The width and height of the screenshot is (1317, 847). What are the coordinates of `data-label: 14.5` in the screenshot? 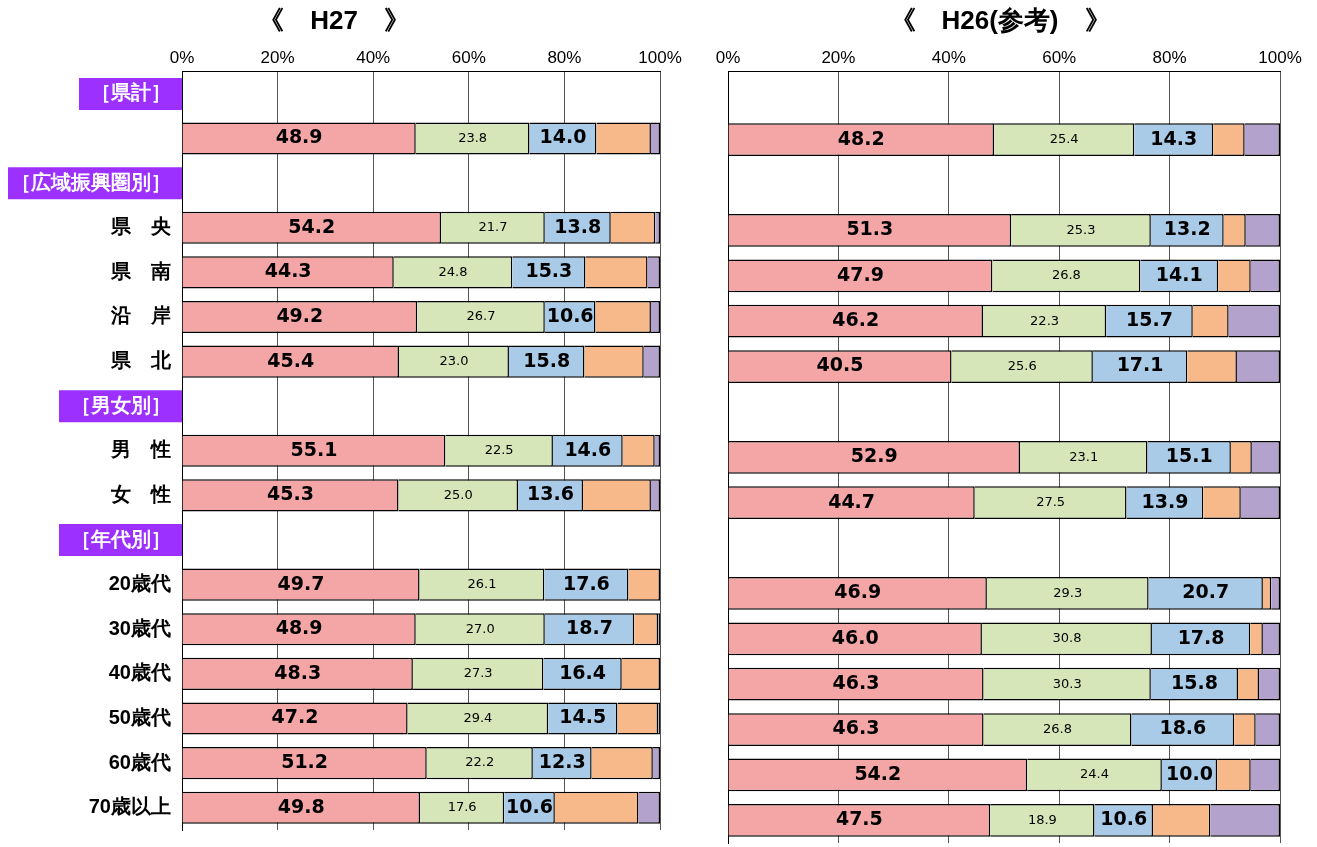 It's located at (583, 716).